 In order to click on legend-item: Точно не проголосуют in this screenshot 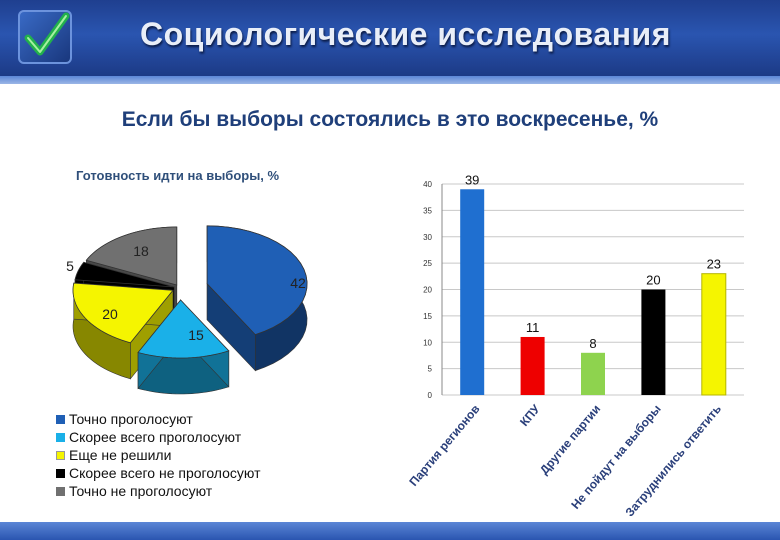, I will do `click(158, 491)`.